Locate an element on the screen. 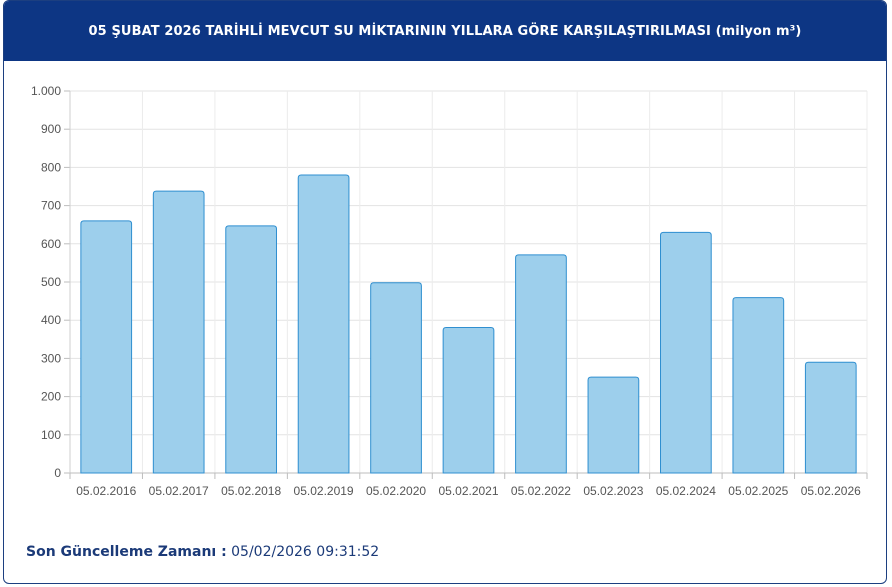 The image size is (892, 587). x-tick-label: 05.02.2022 is located at coordinates (541, 491).